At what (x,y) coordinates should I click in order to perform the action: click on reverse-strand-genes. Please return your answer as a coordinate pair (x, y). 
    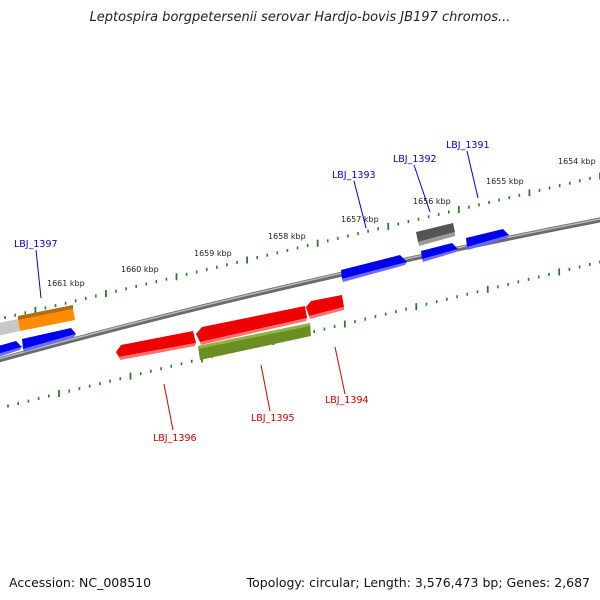
    Looking at the image, I should click on (230, 327).